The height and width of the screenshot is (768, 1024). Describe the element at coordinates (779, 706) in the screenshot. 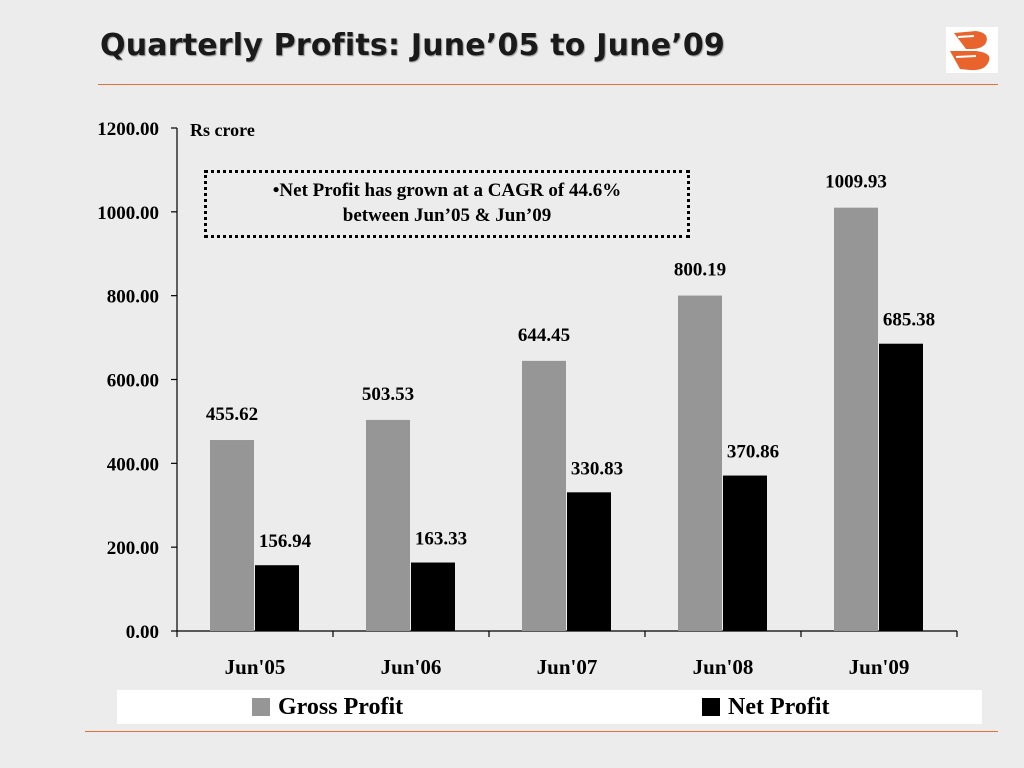

I see `legend-label-net-profit: Net Profit` at that location.